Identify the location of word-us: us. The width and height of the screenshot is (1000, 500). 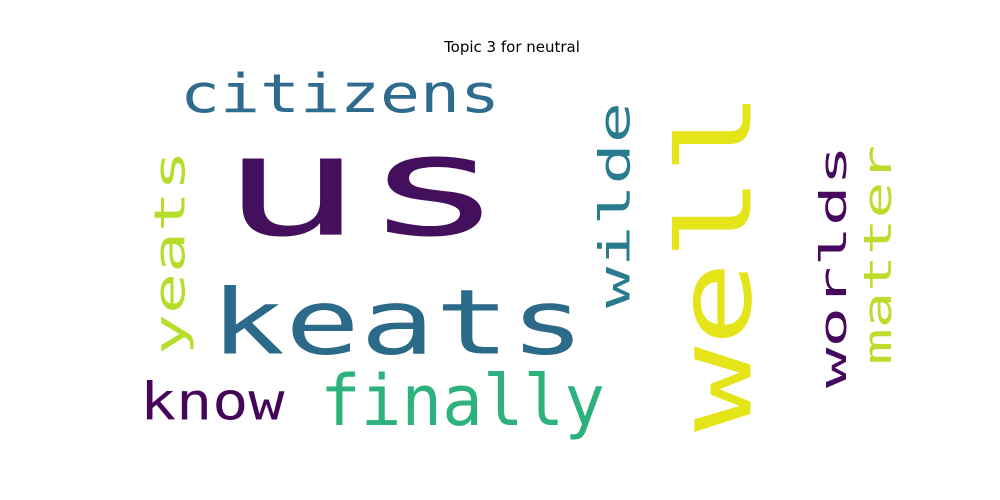
(362, 186).